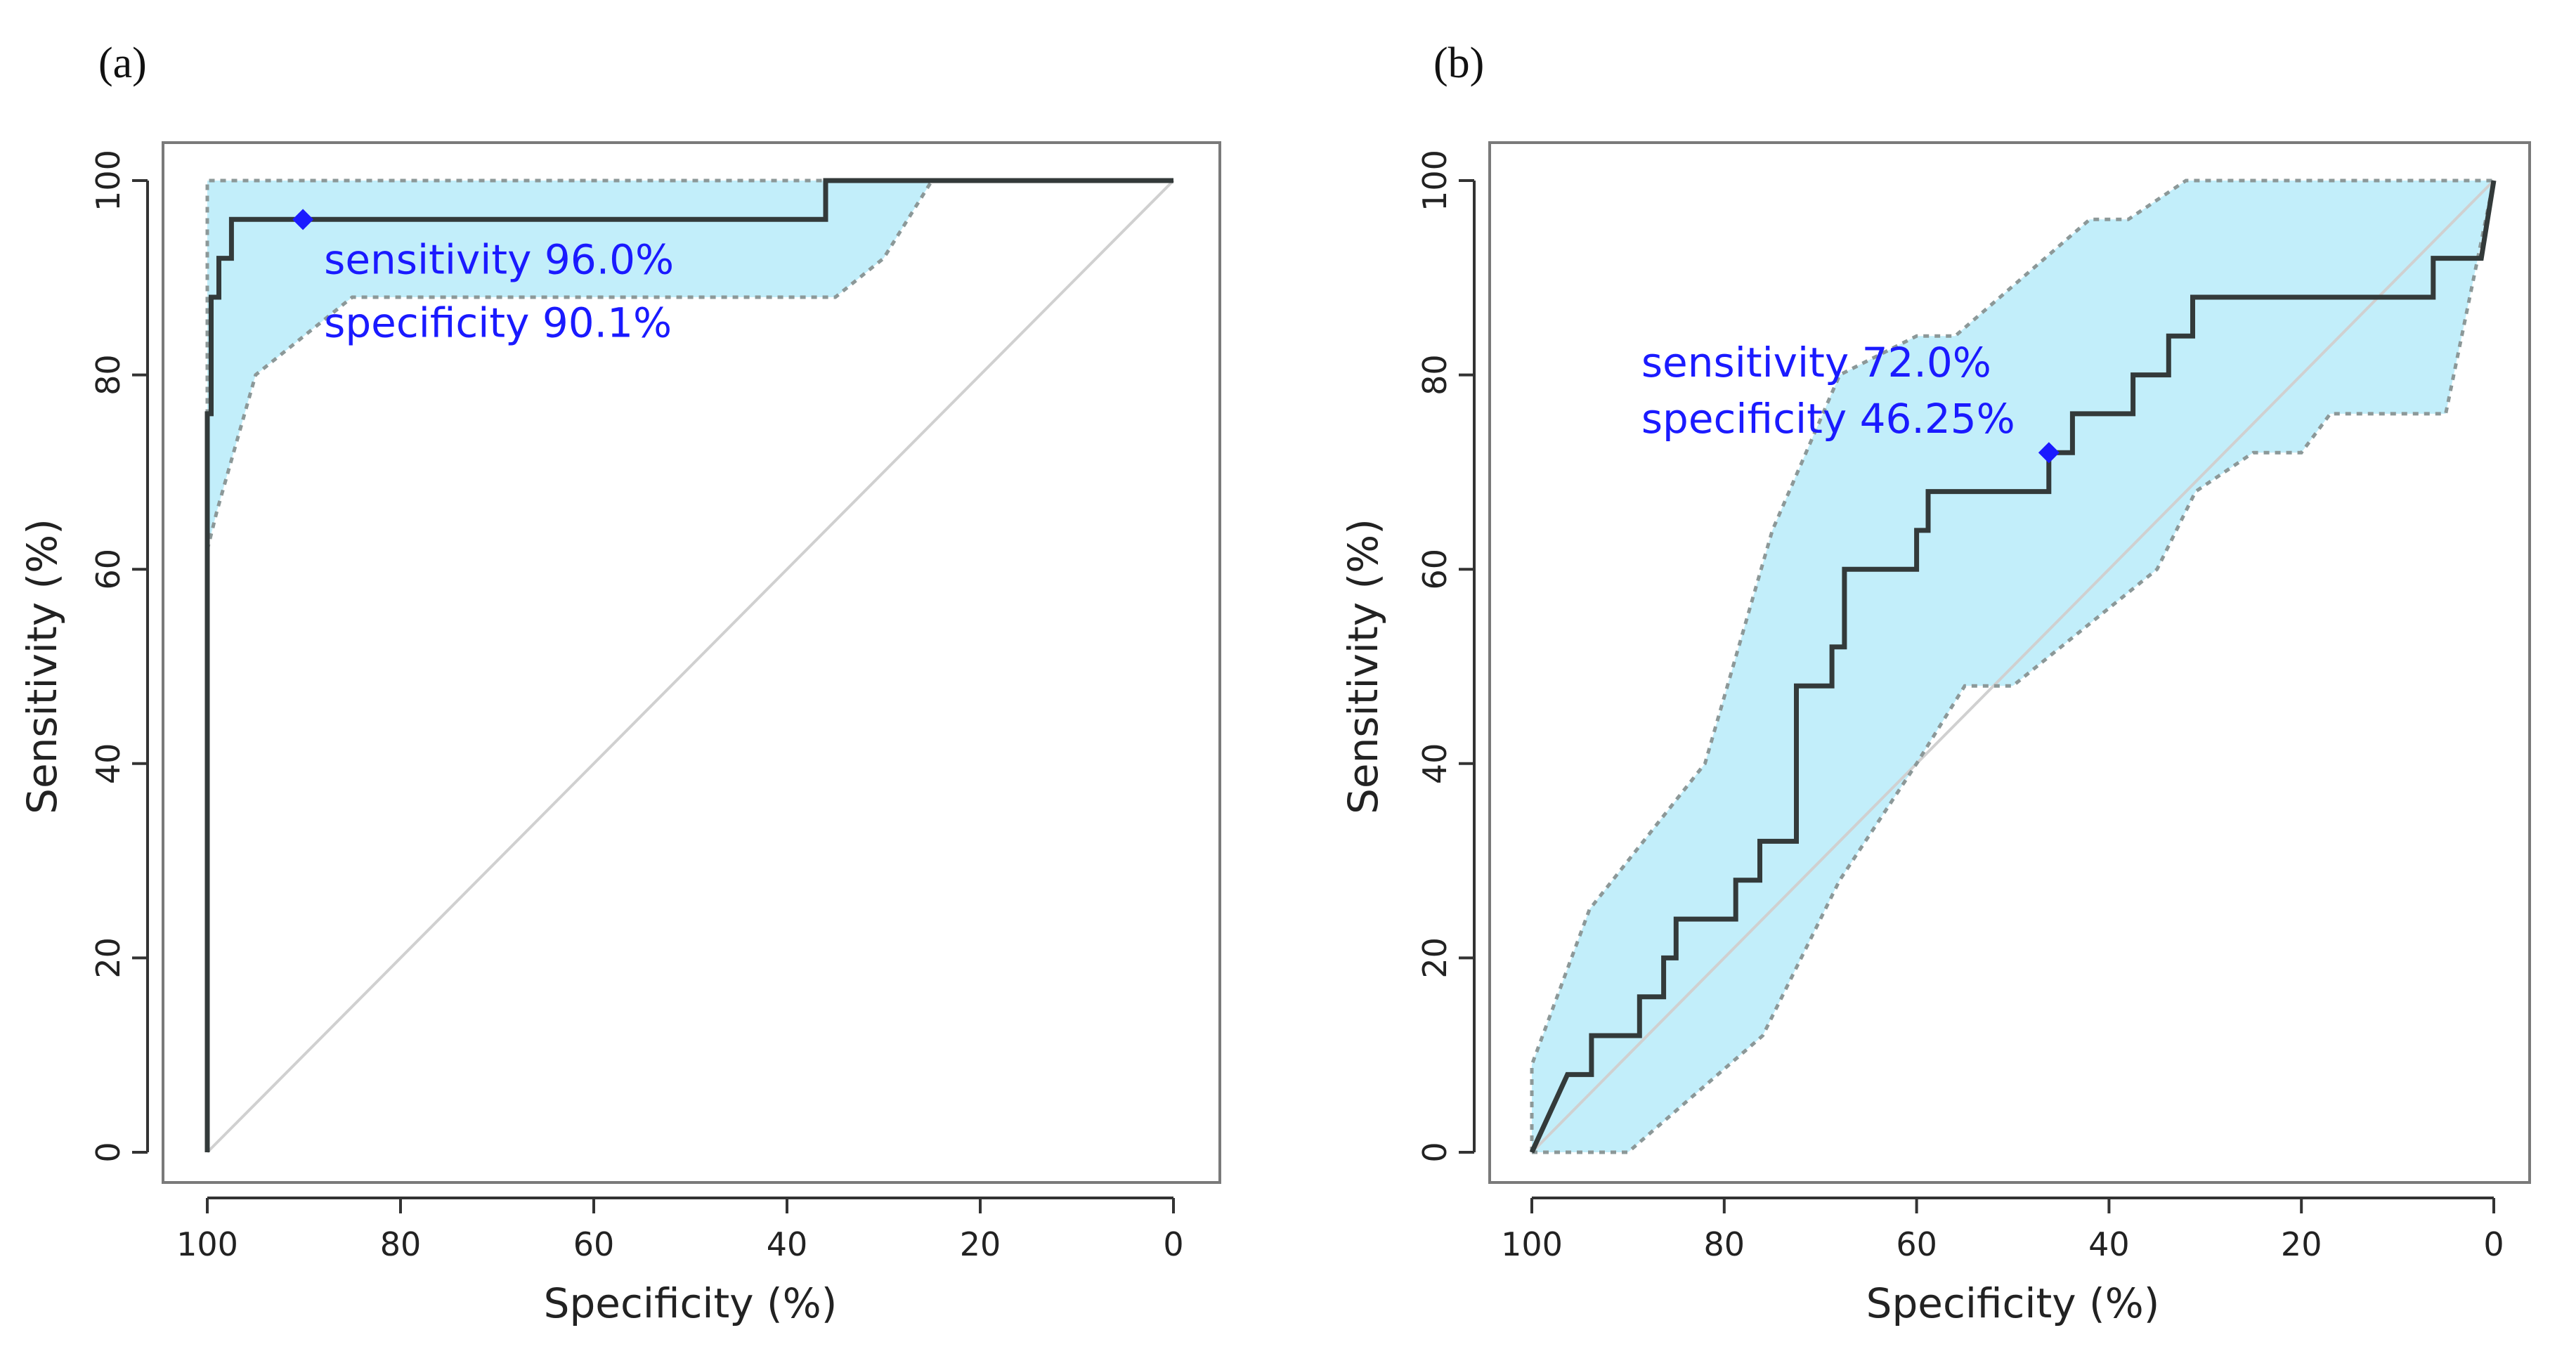 The width and height of the screenshot is (2576, 1349). I want to click on panel-a-ci-band, so click(690, 366).